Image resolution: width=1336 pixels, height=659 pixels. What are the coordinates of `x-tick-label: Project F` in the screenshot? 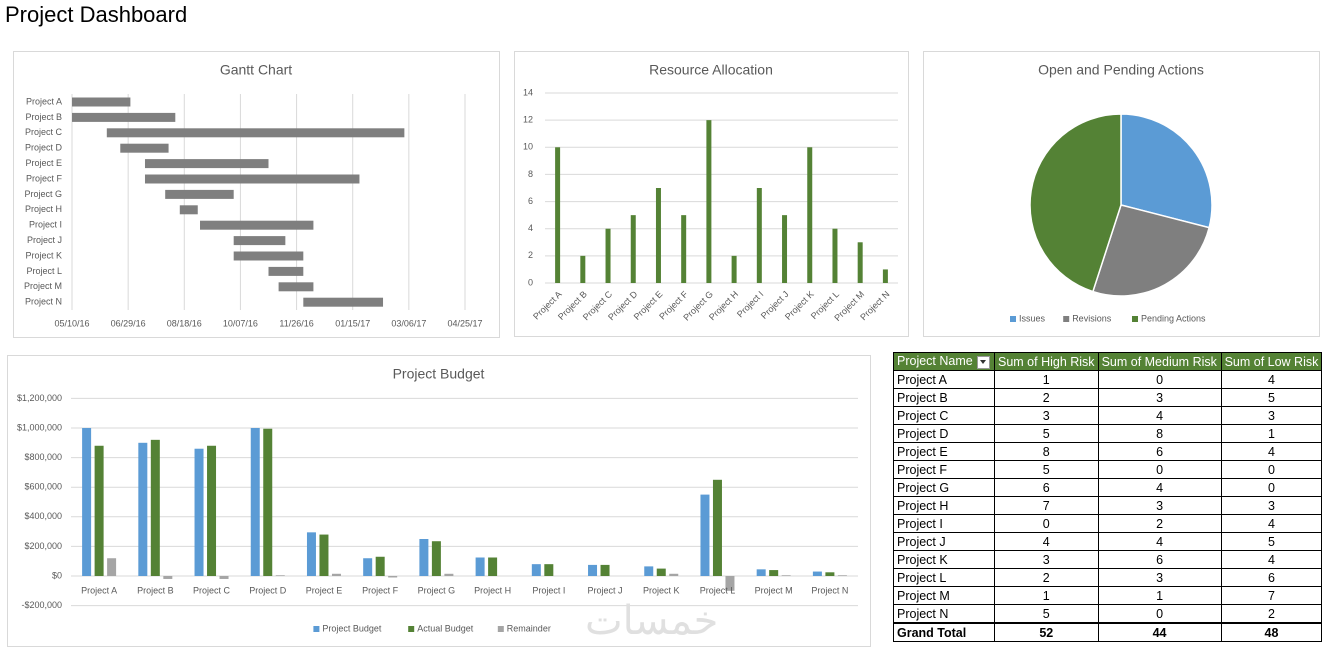 It's located at (380, 590).